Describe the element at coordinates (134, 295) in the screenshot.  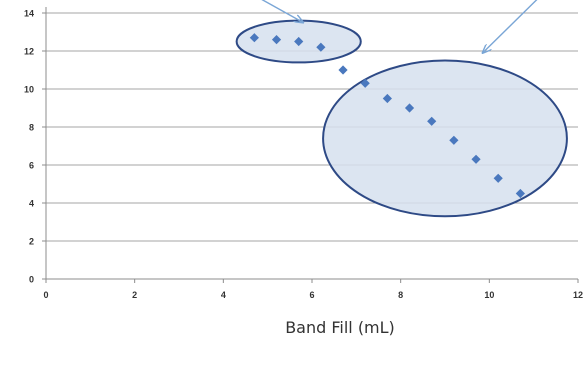
I see `x-tick-label-2: 2` at that location.